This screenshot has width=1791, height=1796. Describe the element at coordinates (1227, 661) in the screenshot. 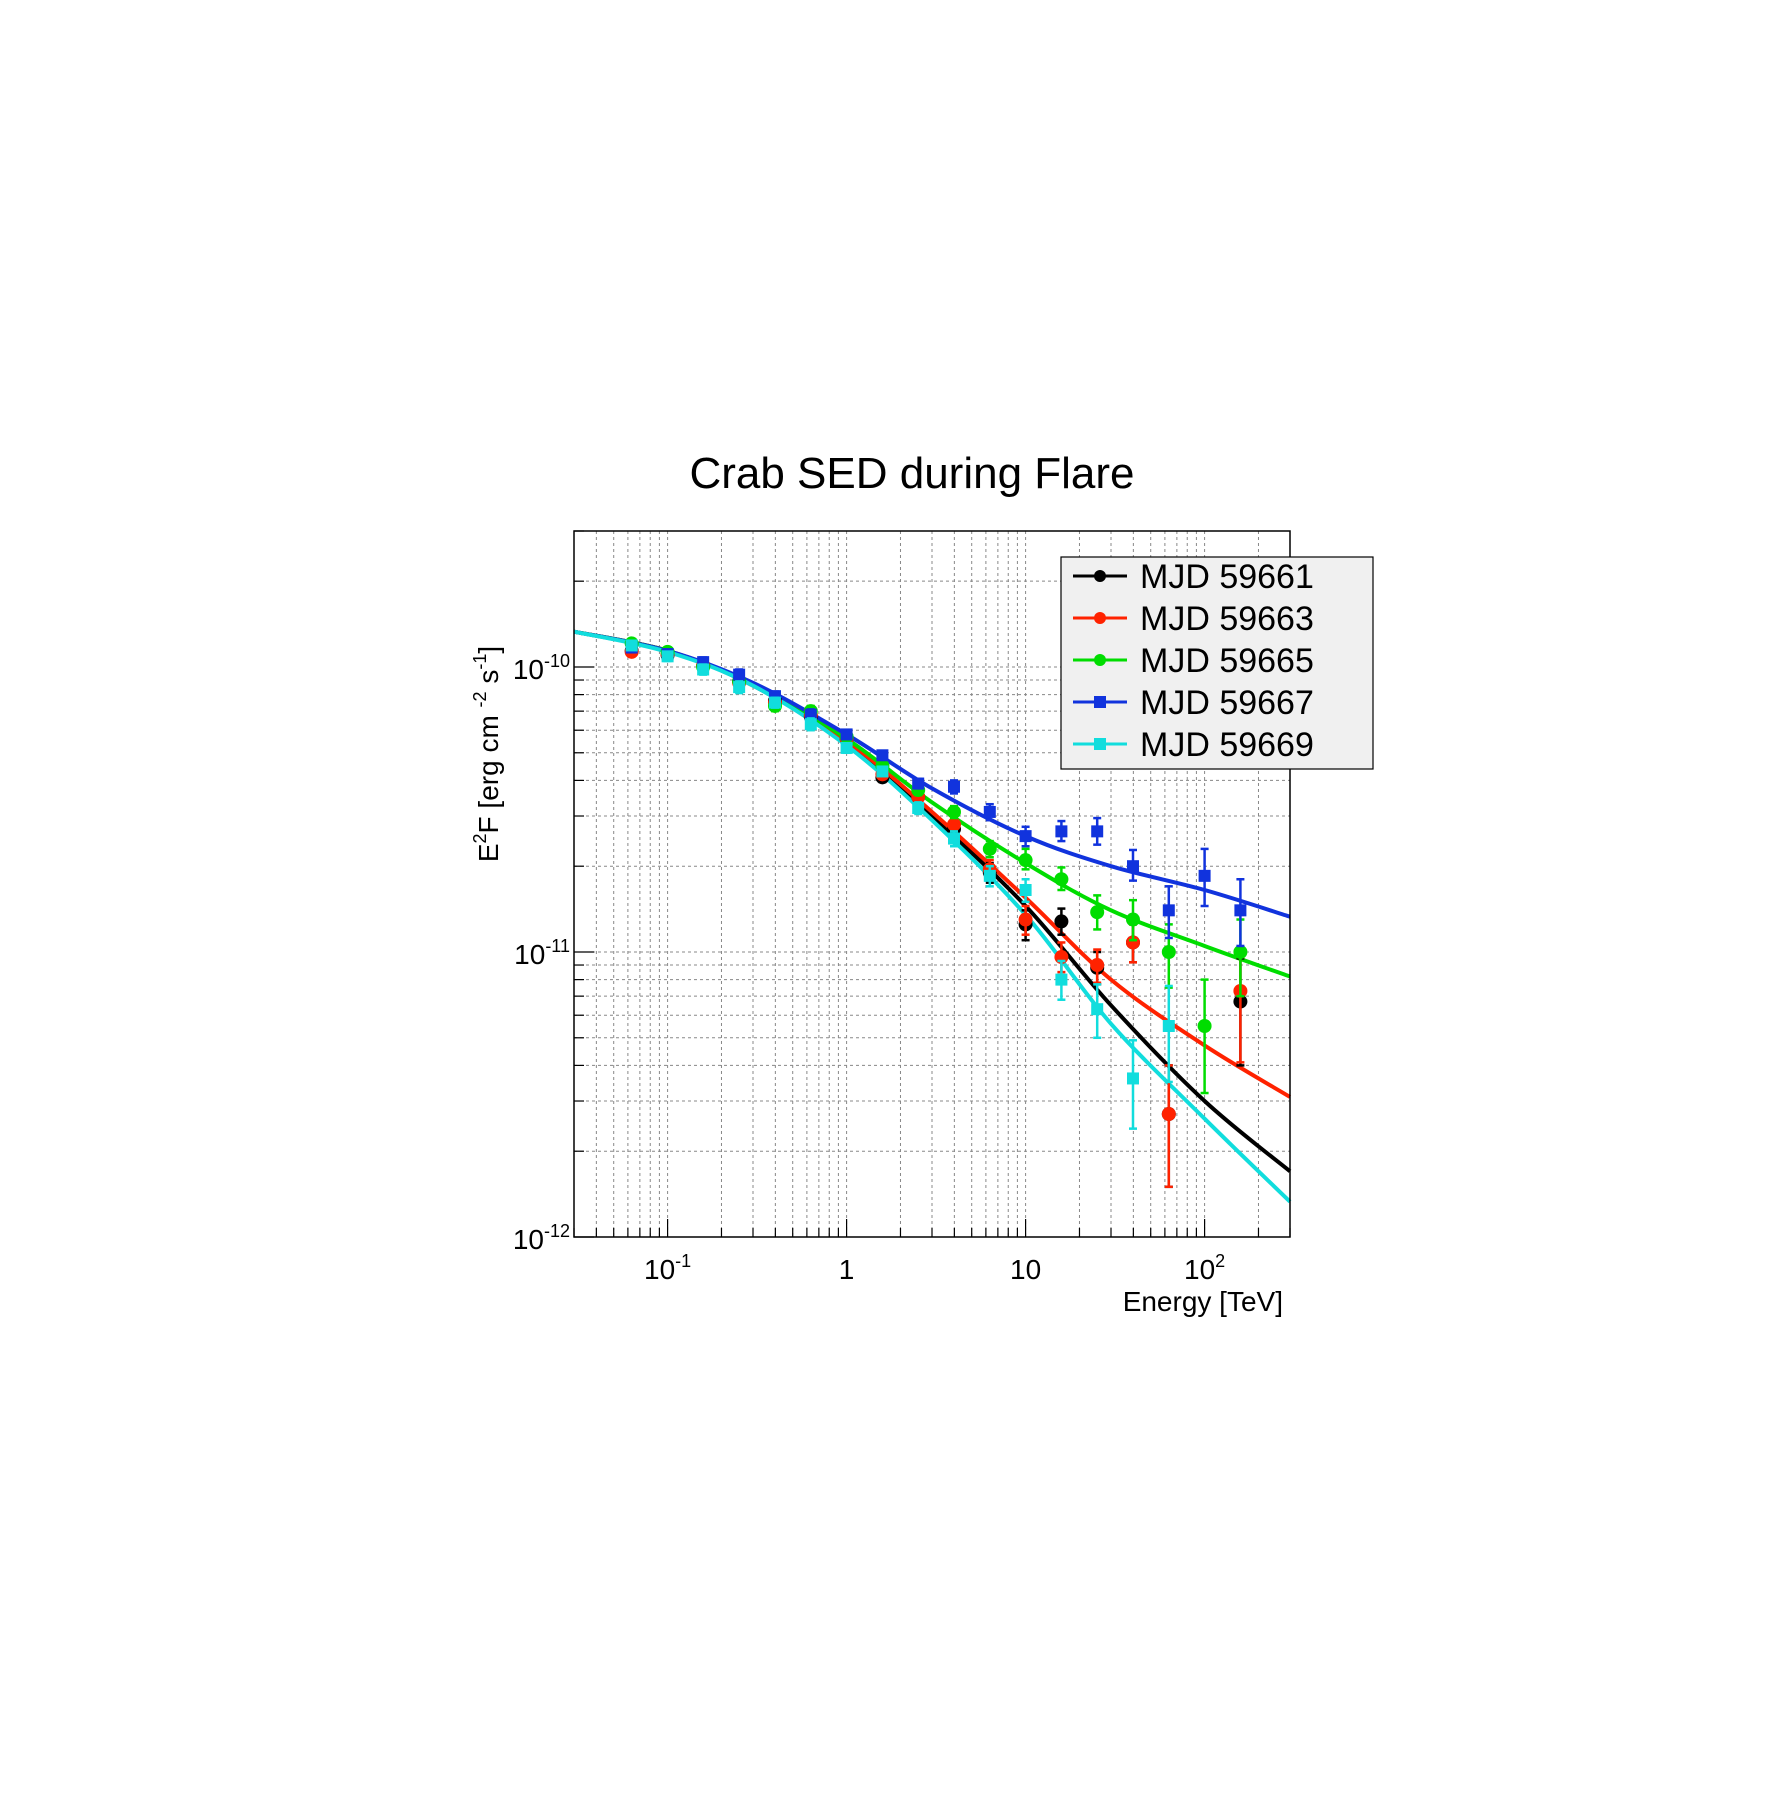

I see `legend-label: MJD 59665` at that location.